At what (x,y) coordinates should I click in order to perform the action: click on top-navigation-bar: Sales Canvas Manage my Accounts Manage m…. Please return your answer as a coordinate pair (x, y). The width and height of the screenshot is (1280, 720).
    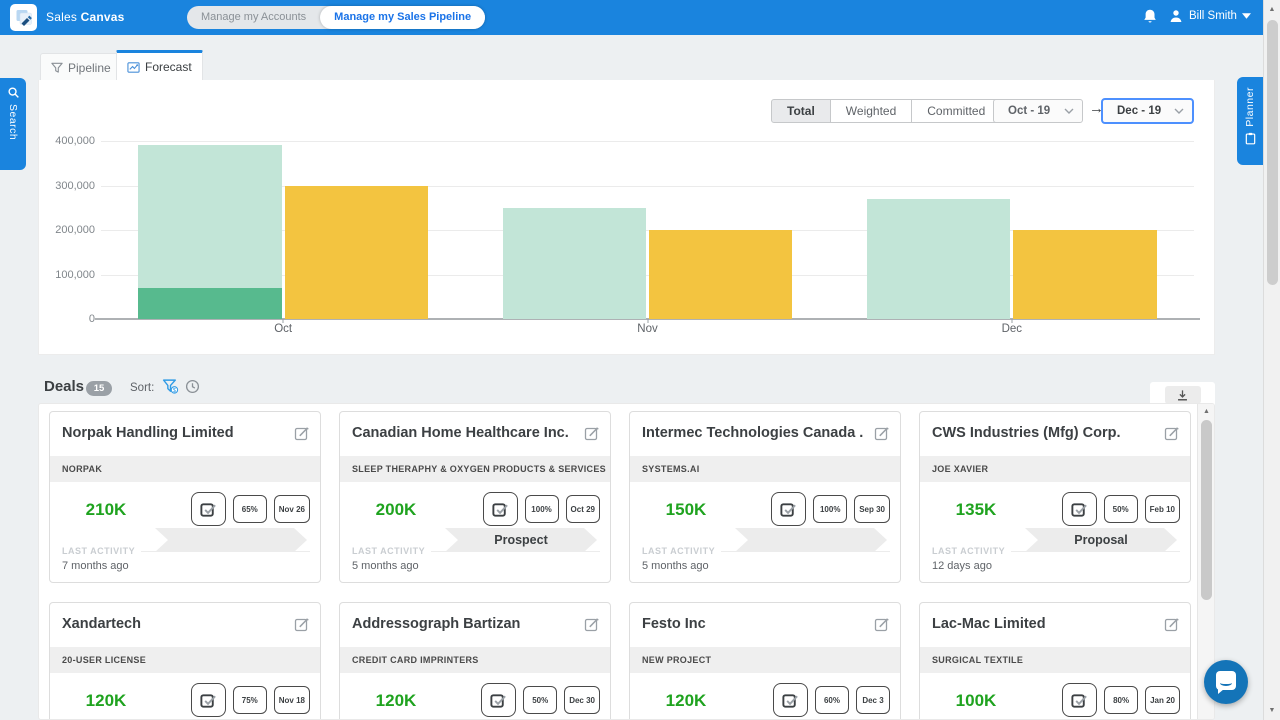
    Looking at the image, I should click on (631, 17).